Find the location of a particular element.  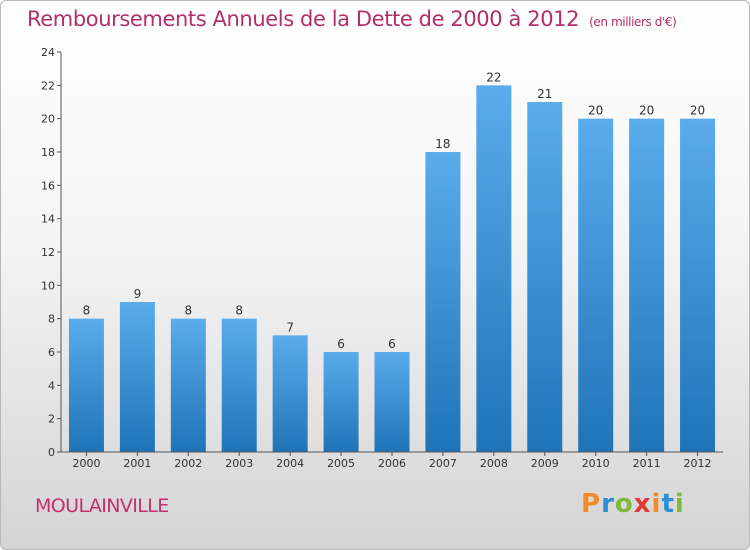

y-tick-label: 8 is located at coordinates (51, 319).